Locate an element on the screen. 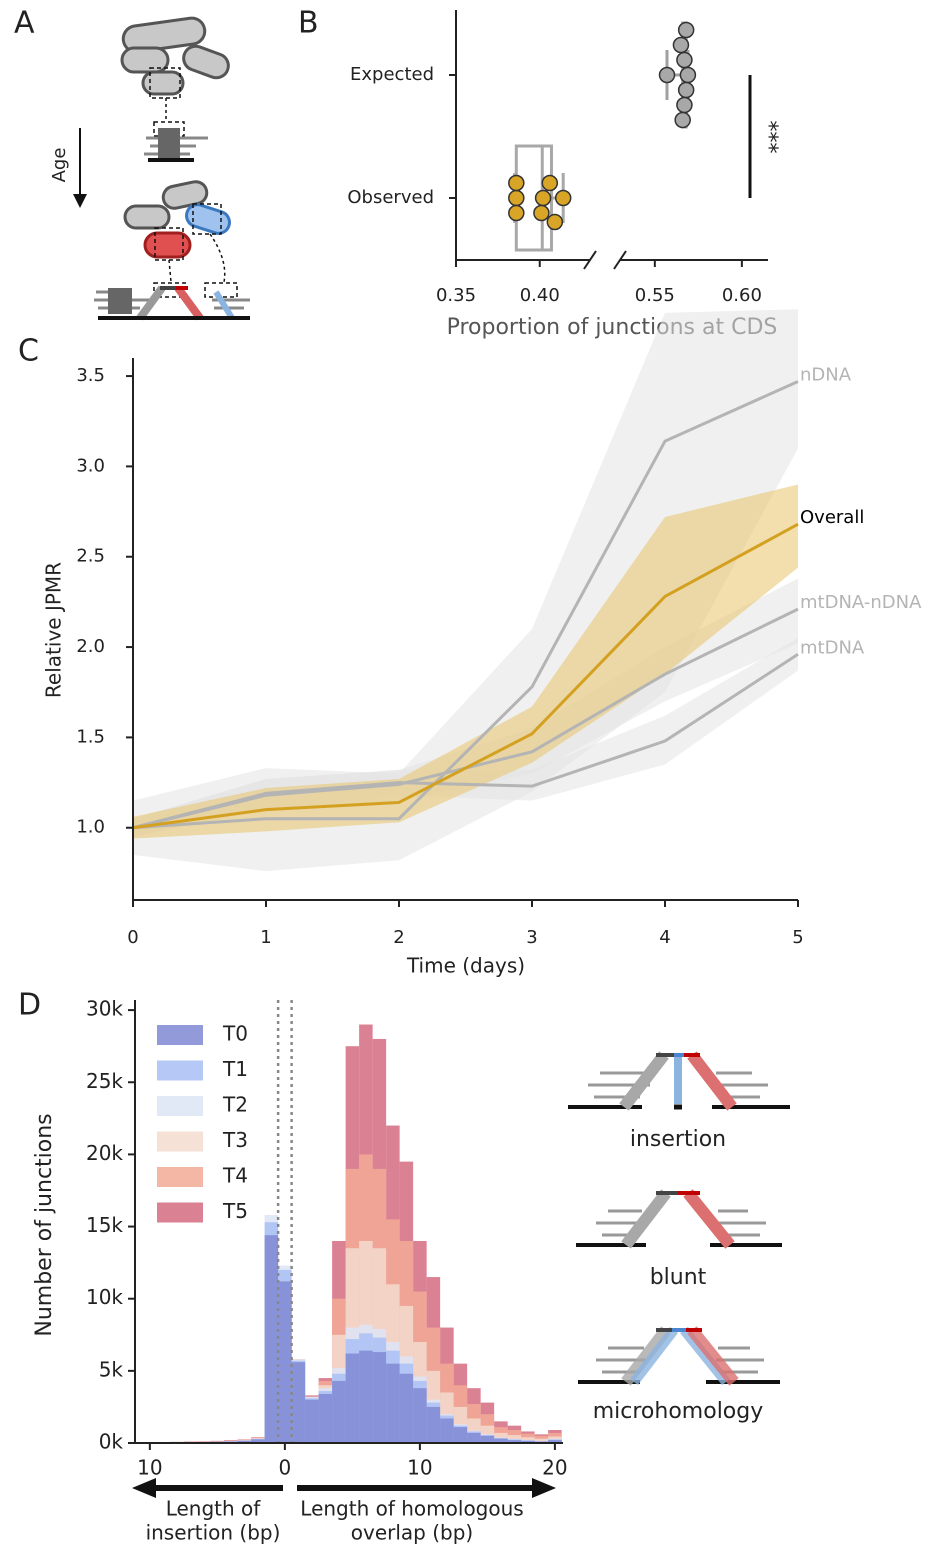 Image resolution: width=941 pixels, height=1548 pixels. y-tick-label: 10k is located at coordinates (104, 1297).